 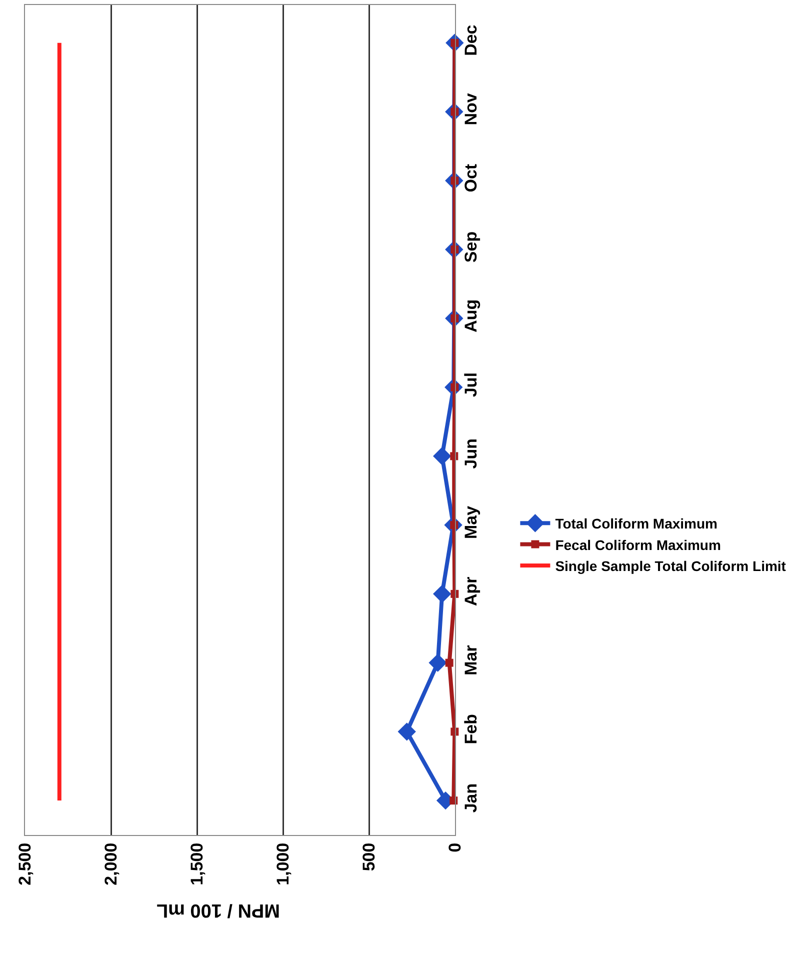 What do you see at coordinates (197, 864) in the screenshot?
I see `x-tick-label: 1,500` at bounding box center [197, 864].